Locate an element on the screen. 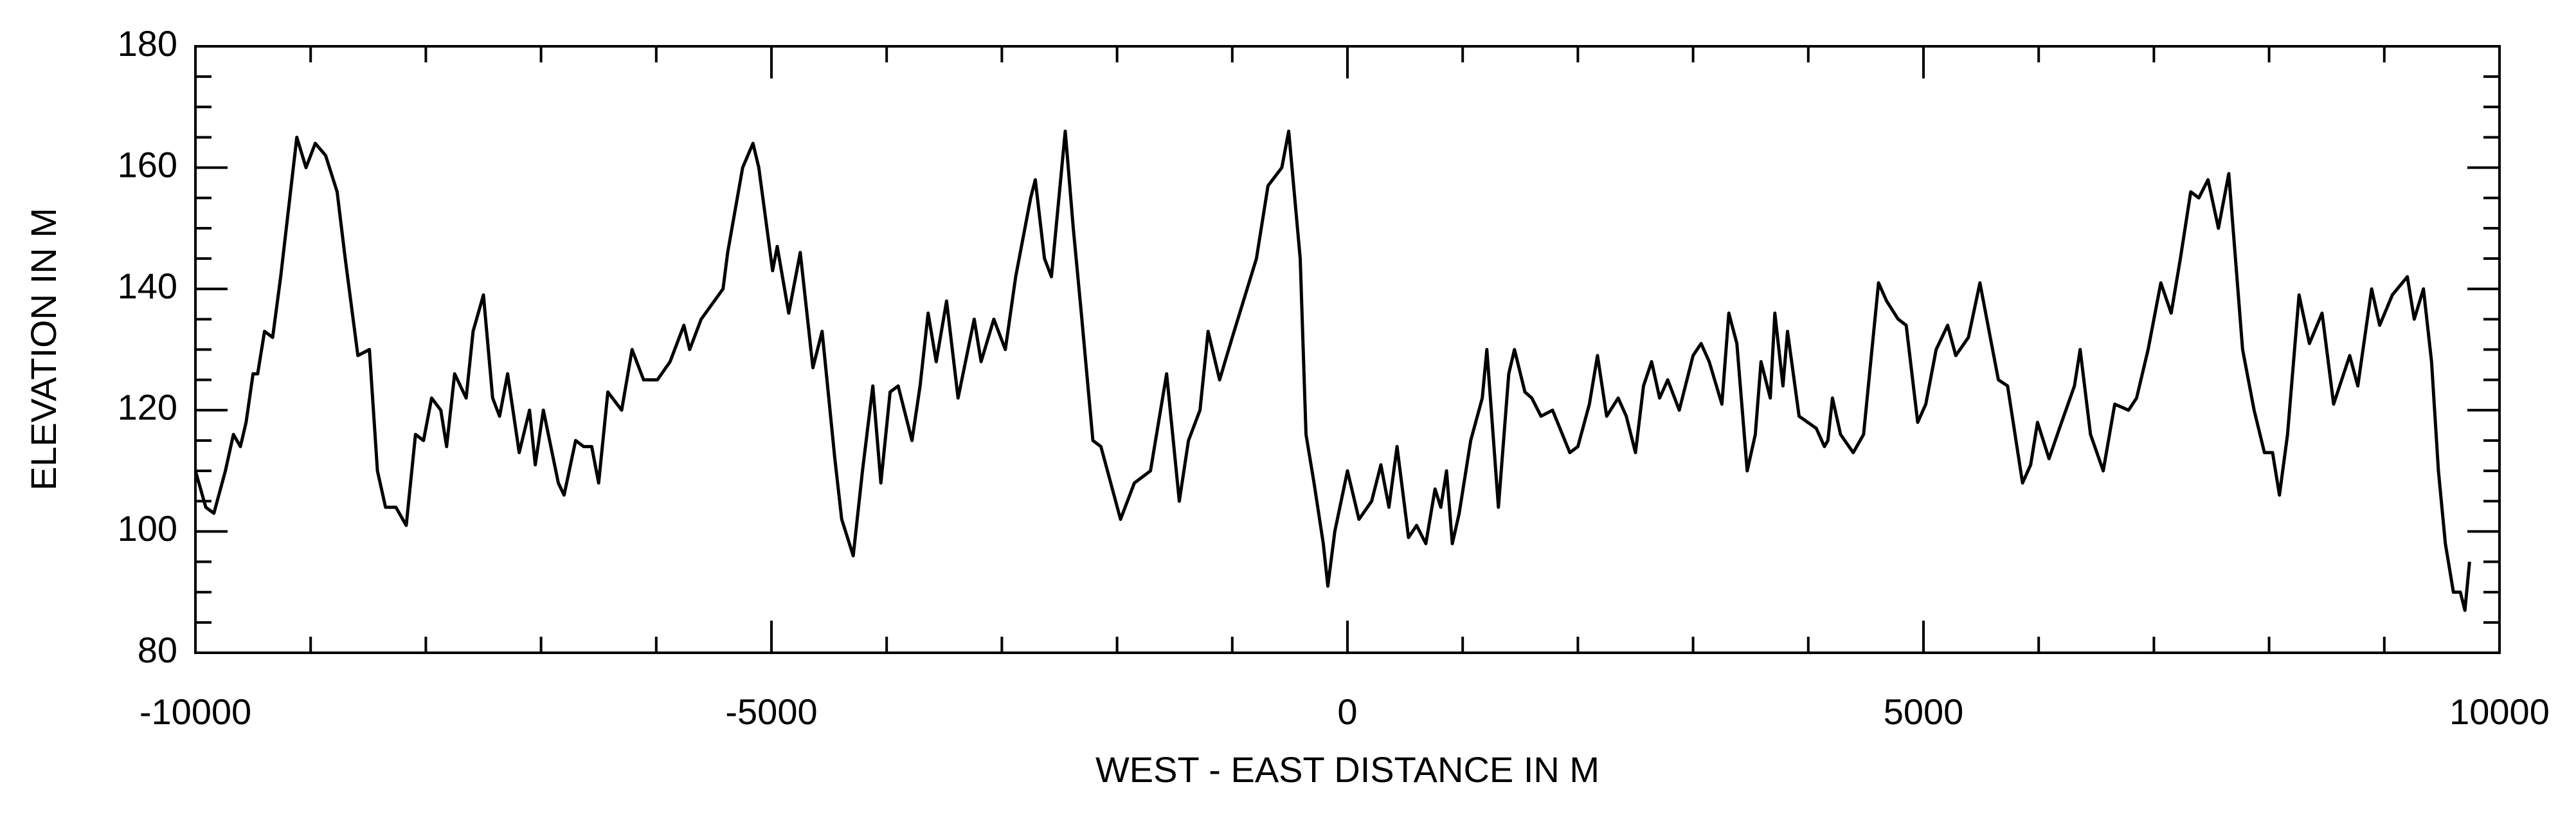 The height and width of the screenshot is (838, 2576). y-axis-label: ELEVATION IN M is located at coordinates (43, 349).